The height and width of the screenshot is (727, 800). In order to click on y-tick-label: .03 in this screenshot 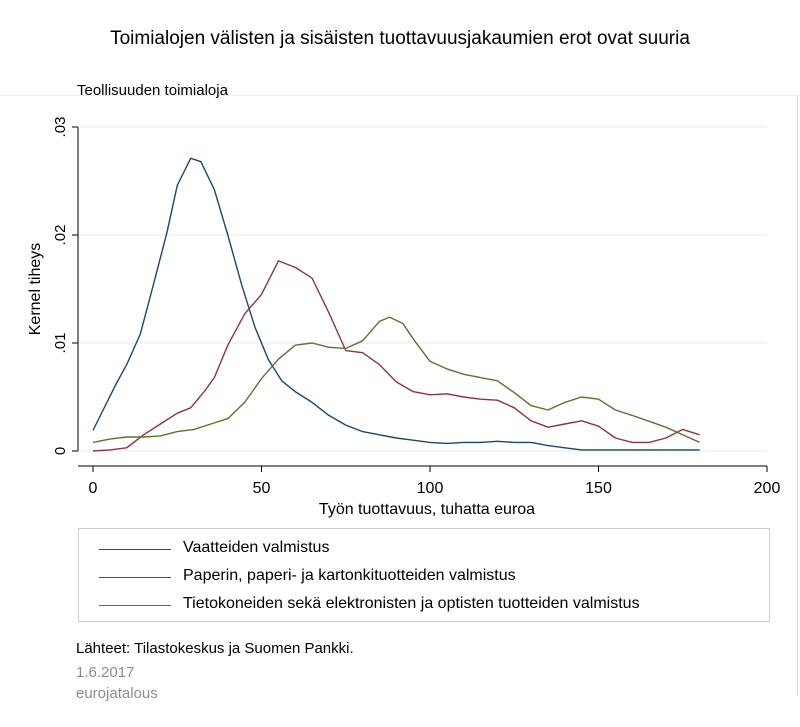, I will do `click(60, 127)`.